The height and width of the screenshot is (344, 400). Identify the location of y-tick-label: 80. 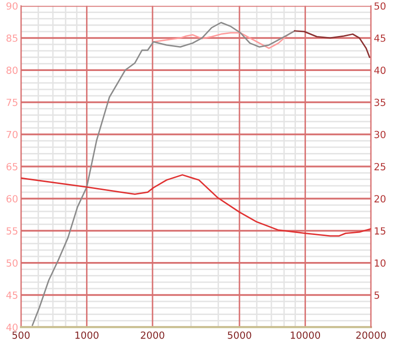
(12, 70).